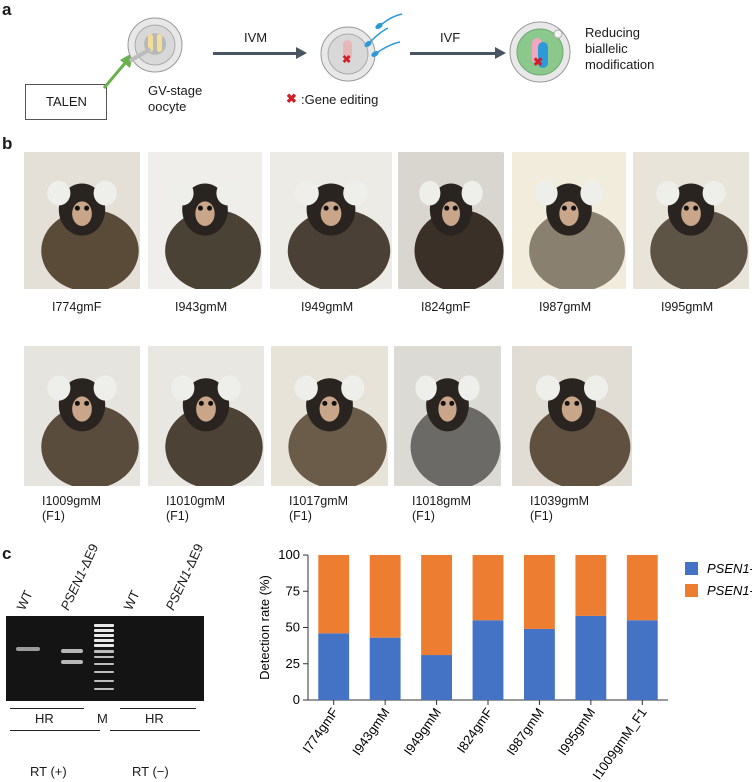  Describe the element at coordinates (102, 718) in the screenshot. I see `marker-label: M` at that location.